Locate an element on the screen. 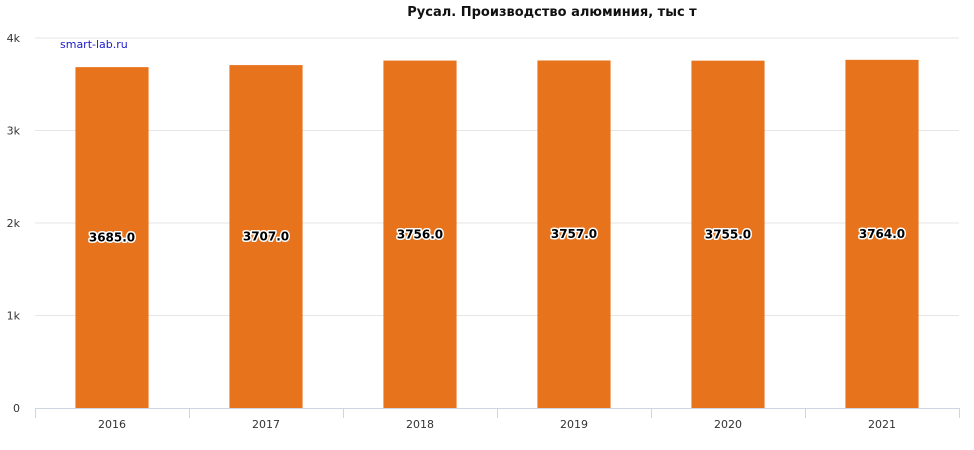  data-label: 3756.0 is located at coordinates (420, 234).